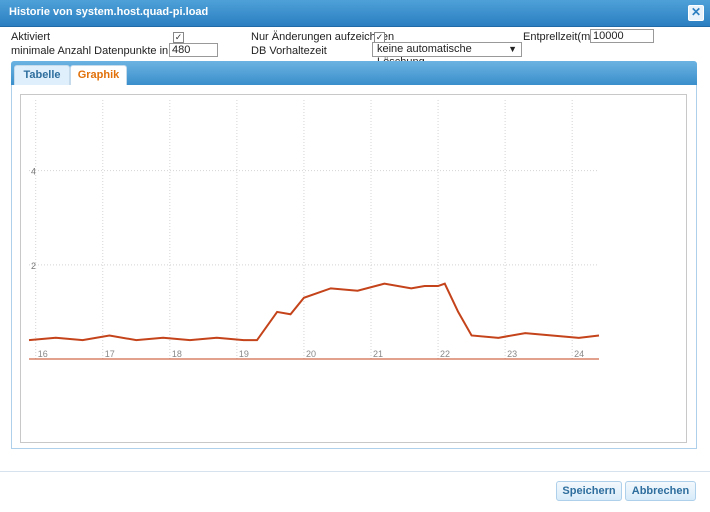 This screenshot has height=512, width=710. I want to click on debounce-input: 10000, so click(622, 36).